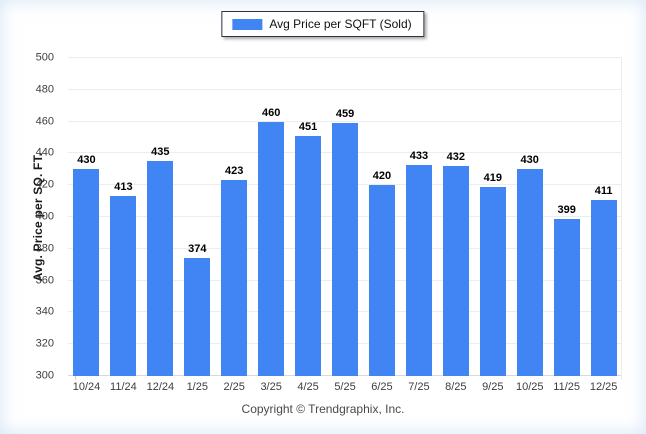 The height and width of the screenshot is (434, 646). What do you see at coordinates (603, 387) in the screenshot?
I see `x-tick-label: 12/25` at bounding box center [603, 387].